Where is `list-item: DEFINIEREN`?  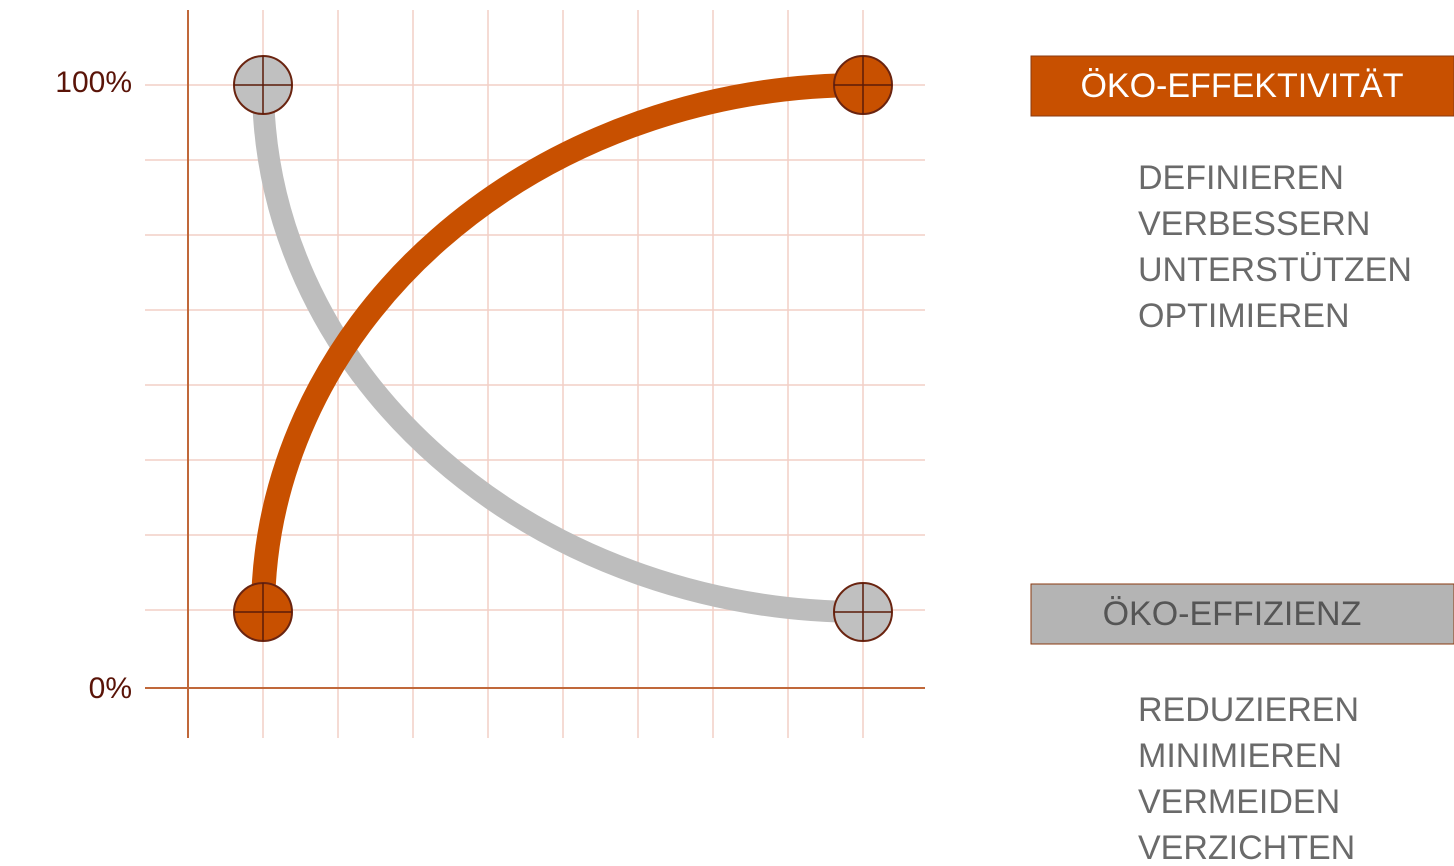
list-item: DEFINIEREN is located at coordinates (1241, 178).